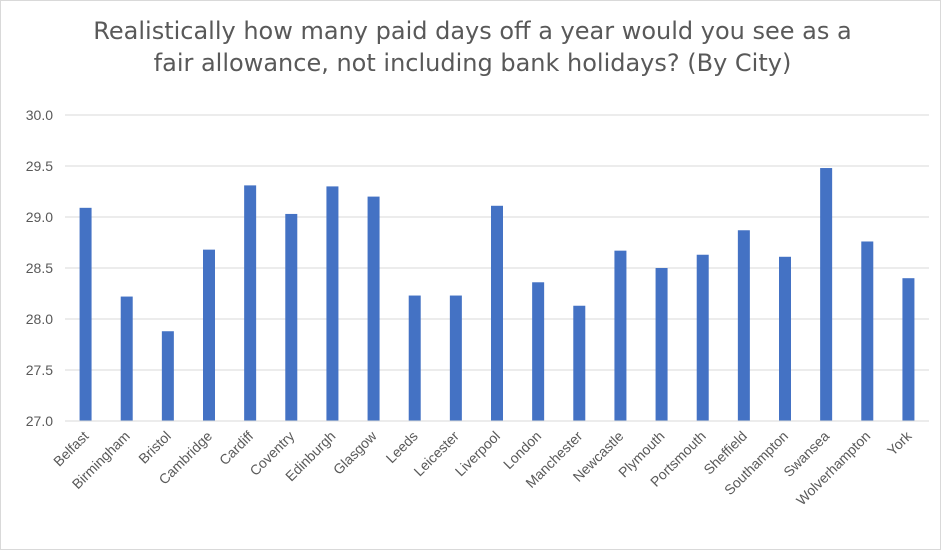 This screenshot has height=552, width=943. What do you see at coordinates (785, 338) in the screenshot?
I see `bar-southampton` at bounding box center [785, 338].